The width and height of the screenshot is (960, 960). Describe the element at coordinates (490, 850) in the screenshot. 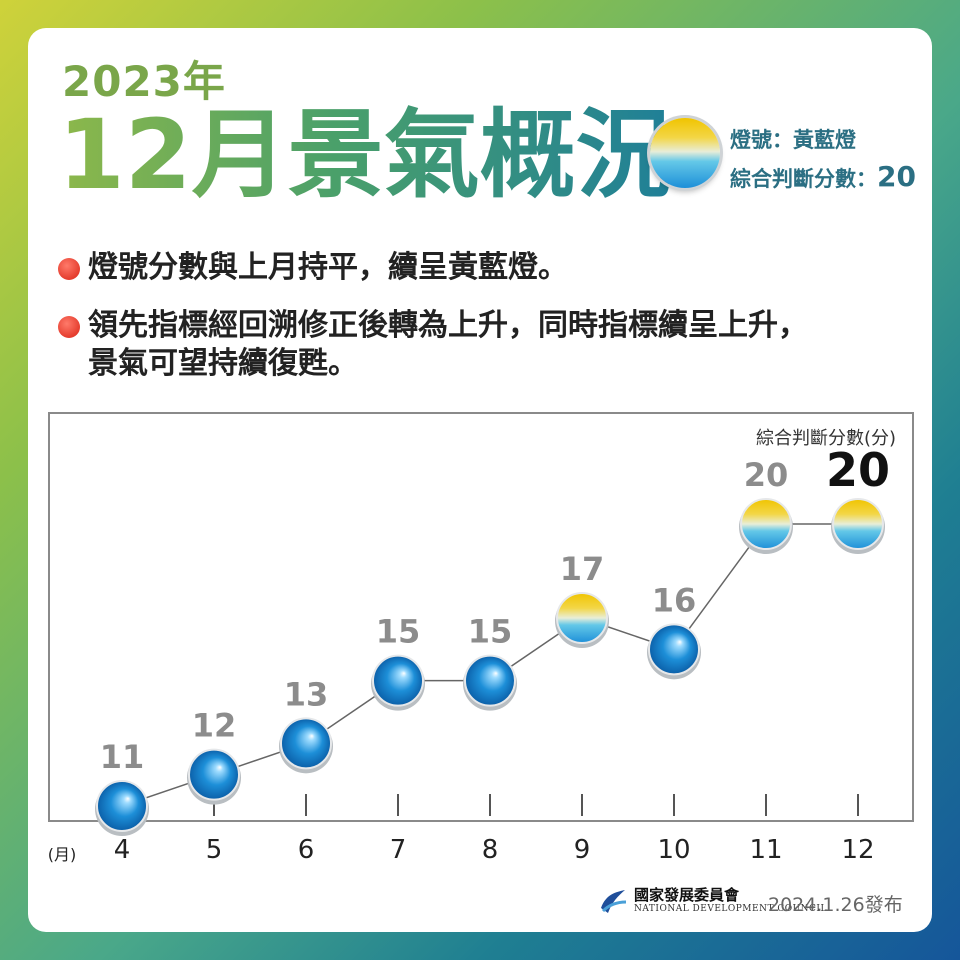

I see `x-tick-label: 8` at that location.